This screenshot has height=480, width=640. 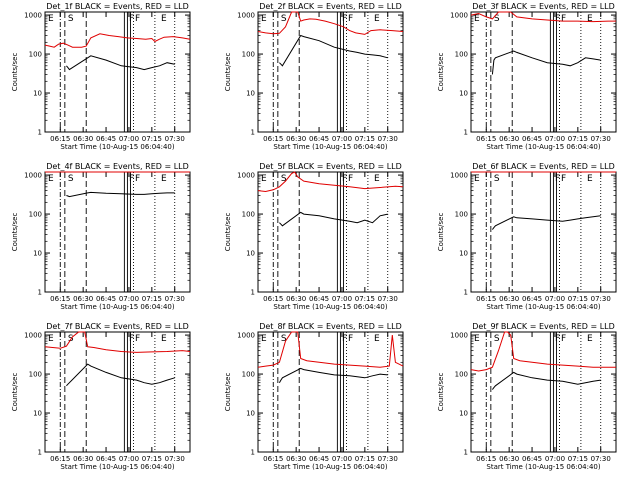 What do you see at coordinates (330, 166) in the screenshot?
I see `panel-title: Det_5f BLACK = Events, RED = LLD` at bounding box center [330, 166].